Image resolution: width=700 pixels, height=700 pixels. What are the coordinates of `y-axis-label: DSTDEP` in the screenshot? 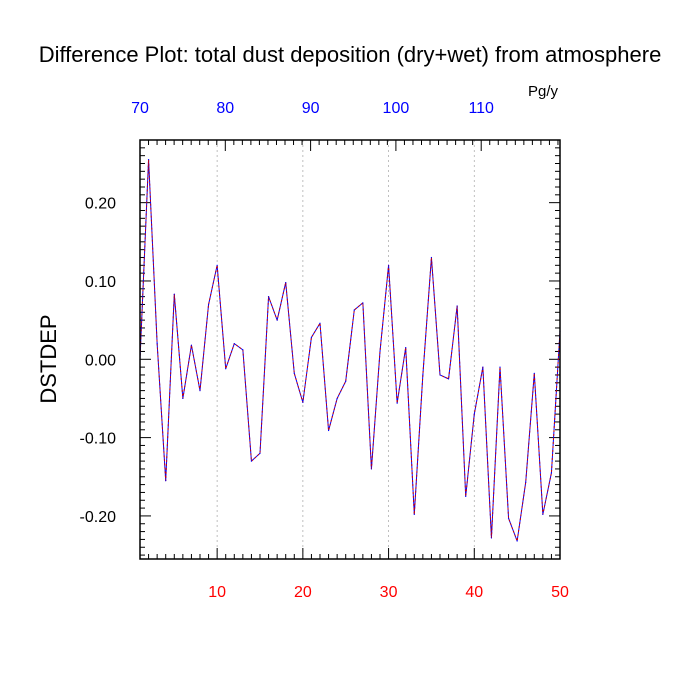 It's located at (48, 358).